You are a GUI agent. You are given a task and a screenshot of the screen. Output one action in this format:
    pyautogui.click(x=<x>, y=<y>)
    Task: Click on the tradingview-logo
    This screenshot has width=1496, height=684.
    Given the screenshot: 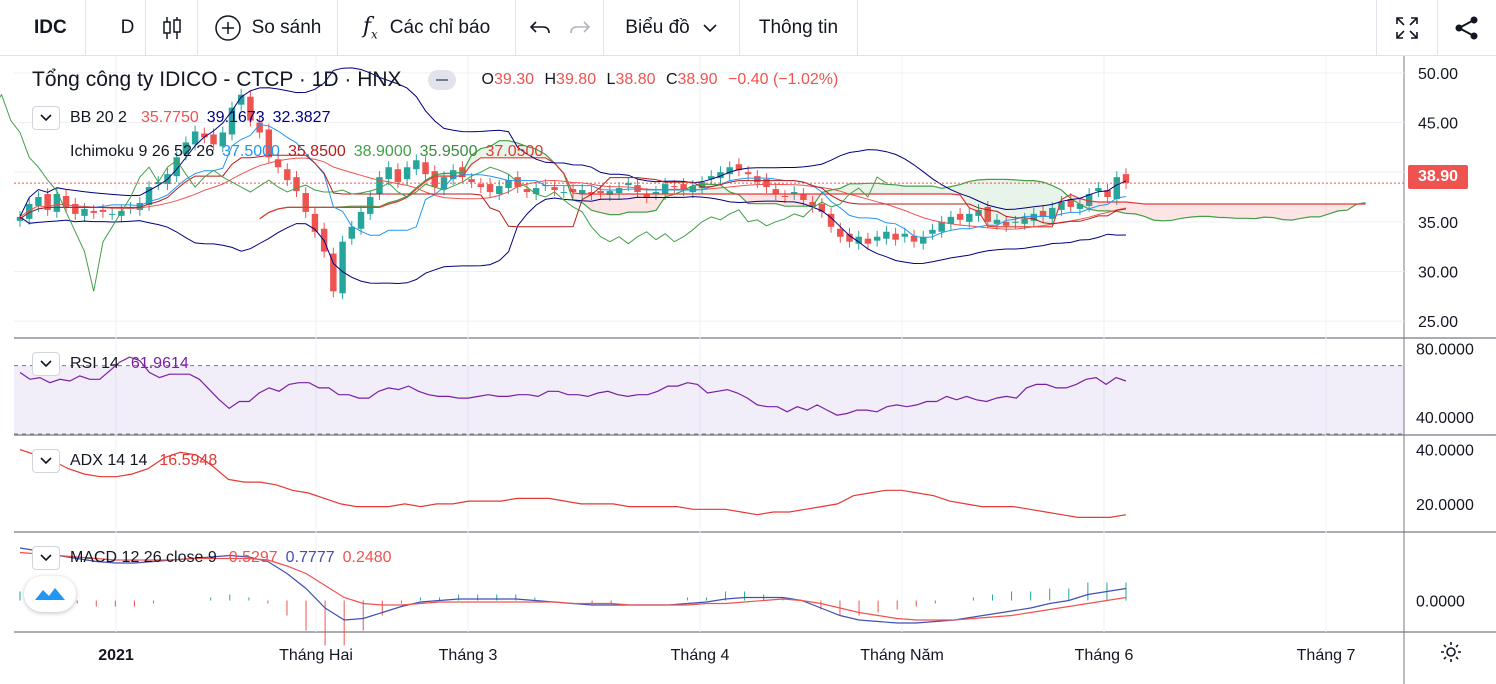 What is the action you would take?
    pyautogui.click(x=50, y=594)
    